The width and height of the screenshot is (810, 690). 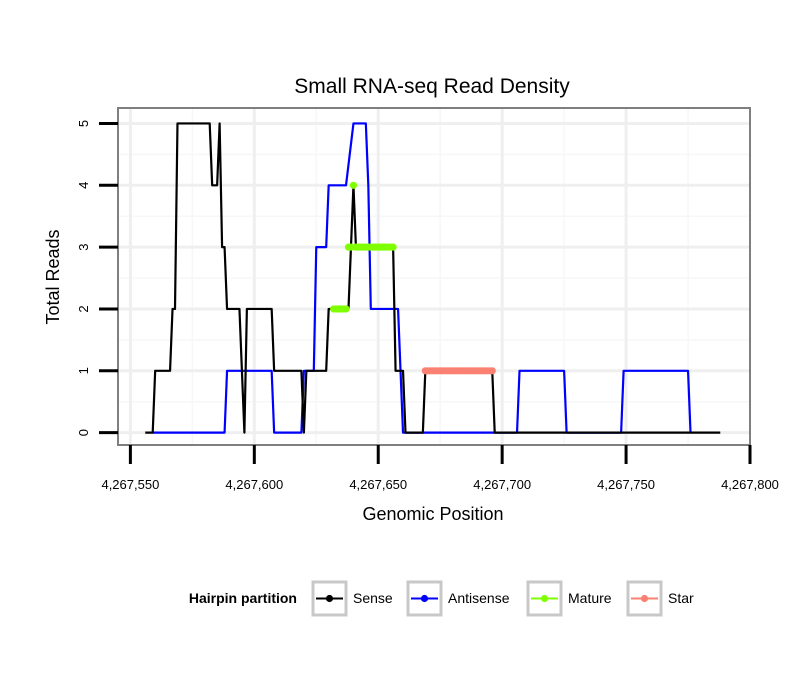 I want to click on star-point, so click(x=492, y=371).